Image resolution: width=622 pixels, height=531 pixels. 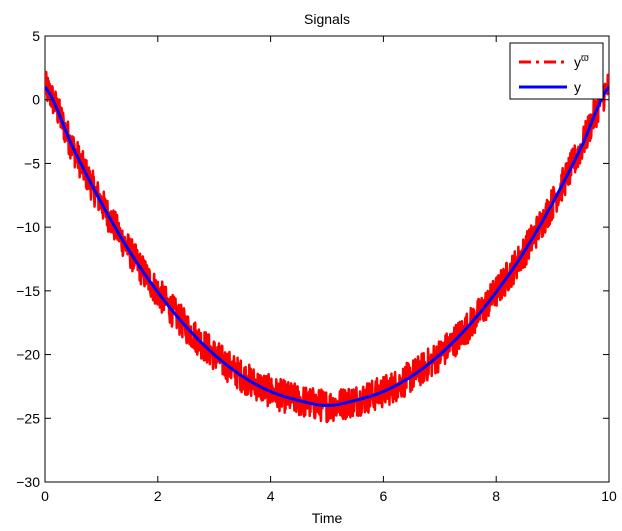 What do you see at coordinates (28, 227) in the screenshot?
I see `y-tick-label: −10` at bounding box center [28, 227].